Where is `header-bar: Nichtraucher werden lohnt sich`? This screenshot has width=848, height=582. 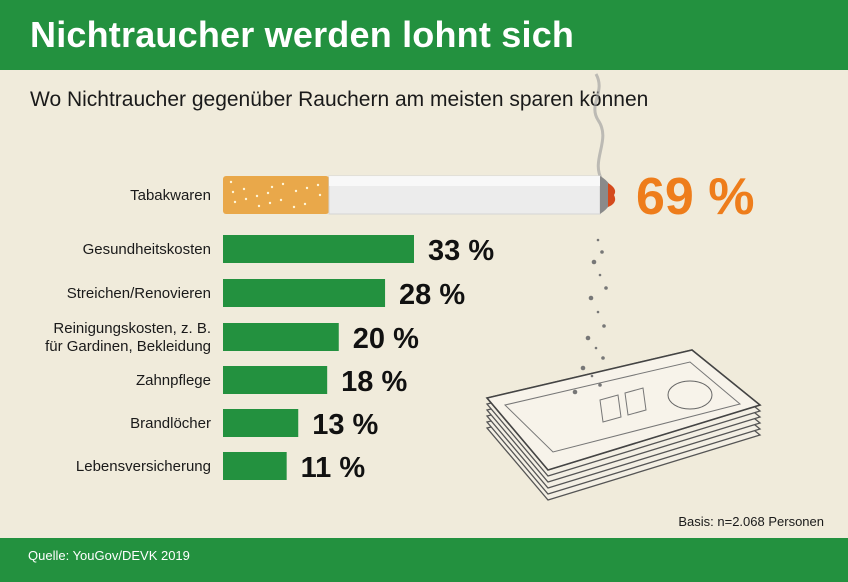
header-bar: Nichtraucher werden lohnt sich is located at coordinates (424, 35).